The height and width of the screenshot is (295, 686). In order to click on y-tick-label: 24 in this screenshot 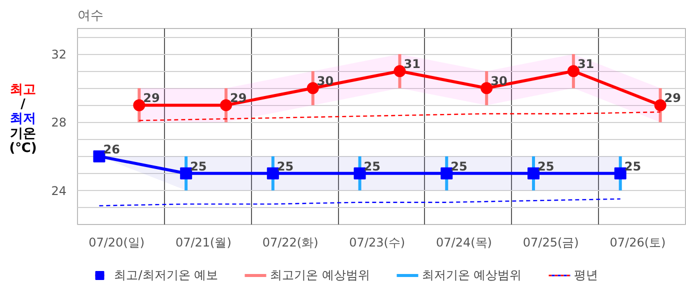, I will do `click(59, 191)`.